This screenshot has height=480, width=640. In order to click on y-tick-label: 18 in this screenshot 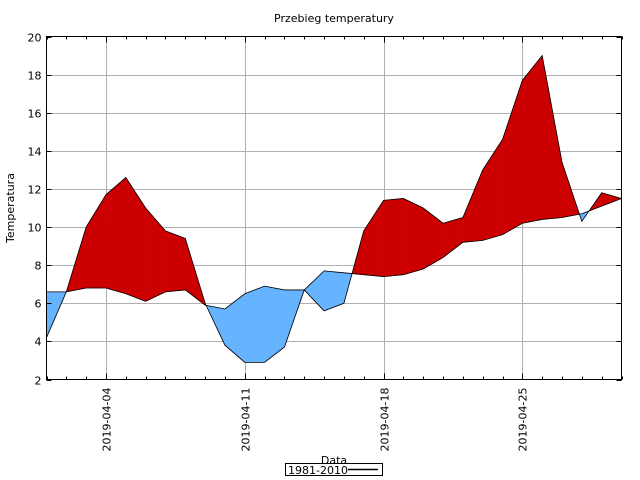, I will do `click(35, 76)`.